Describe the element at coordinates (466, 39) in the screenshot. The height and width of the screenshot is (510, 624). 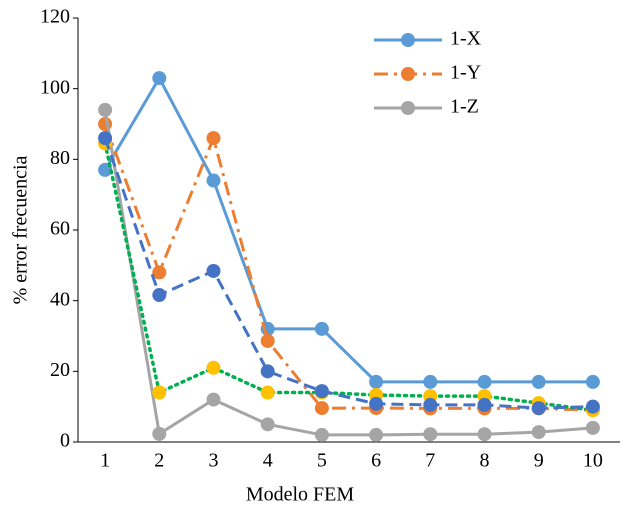
I see `legend-label: 1-X` at that location.